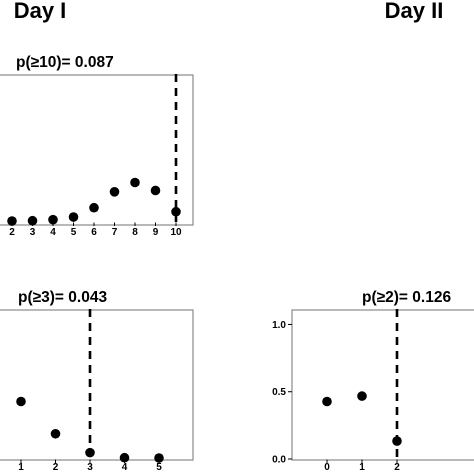  What do you see at coordinates (90, 467) in the screenshot?
I see `panel-2-x-tick-label: 3` at bounding box center [90, 467].